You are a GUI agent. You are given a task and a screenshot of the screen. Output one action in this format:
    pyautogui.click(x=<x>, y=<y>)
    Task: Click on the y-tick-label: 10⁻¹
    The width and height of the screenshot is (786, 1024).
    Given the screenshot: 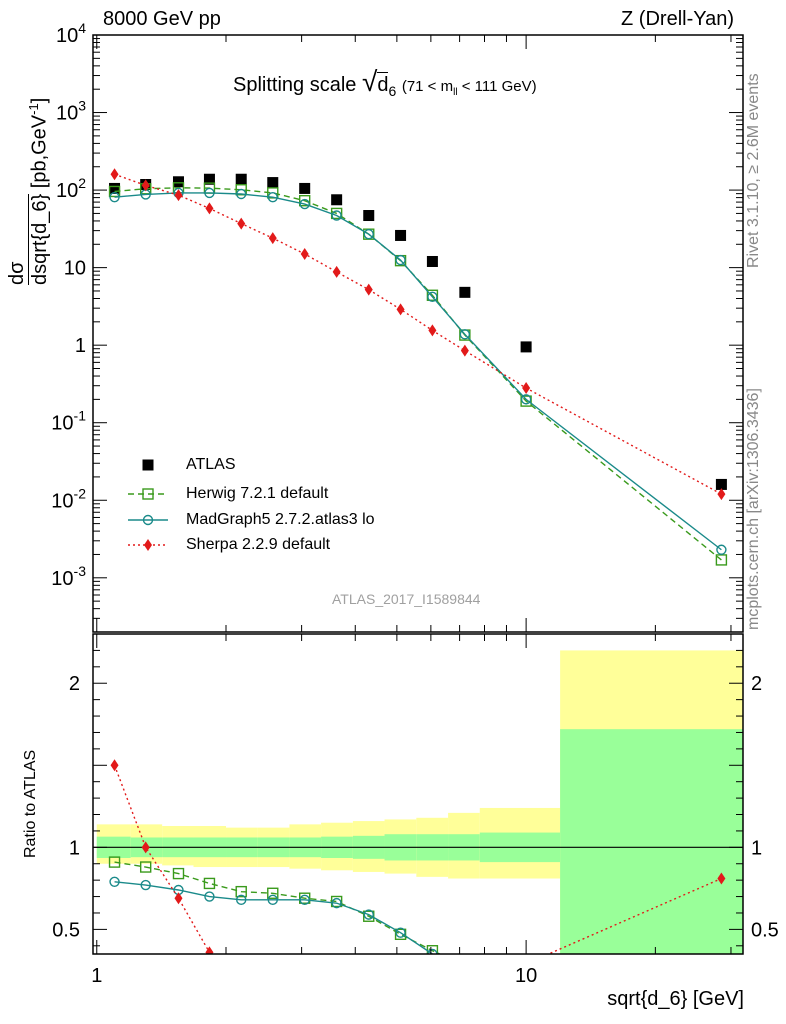 What is the action you would take?
    pyautogui.click(x=68, y=421)
    